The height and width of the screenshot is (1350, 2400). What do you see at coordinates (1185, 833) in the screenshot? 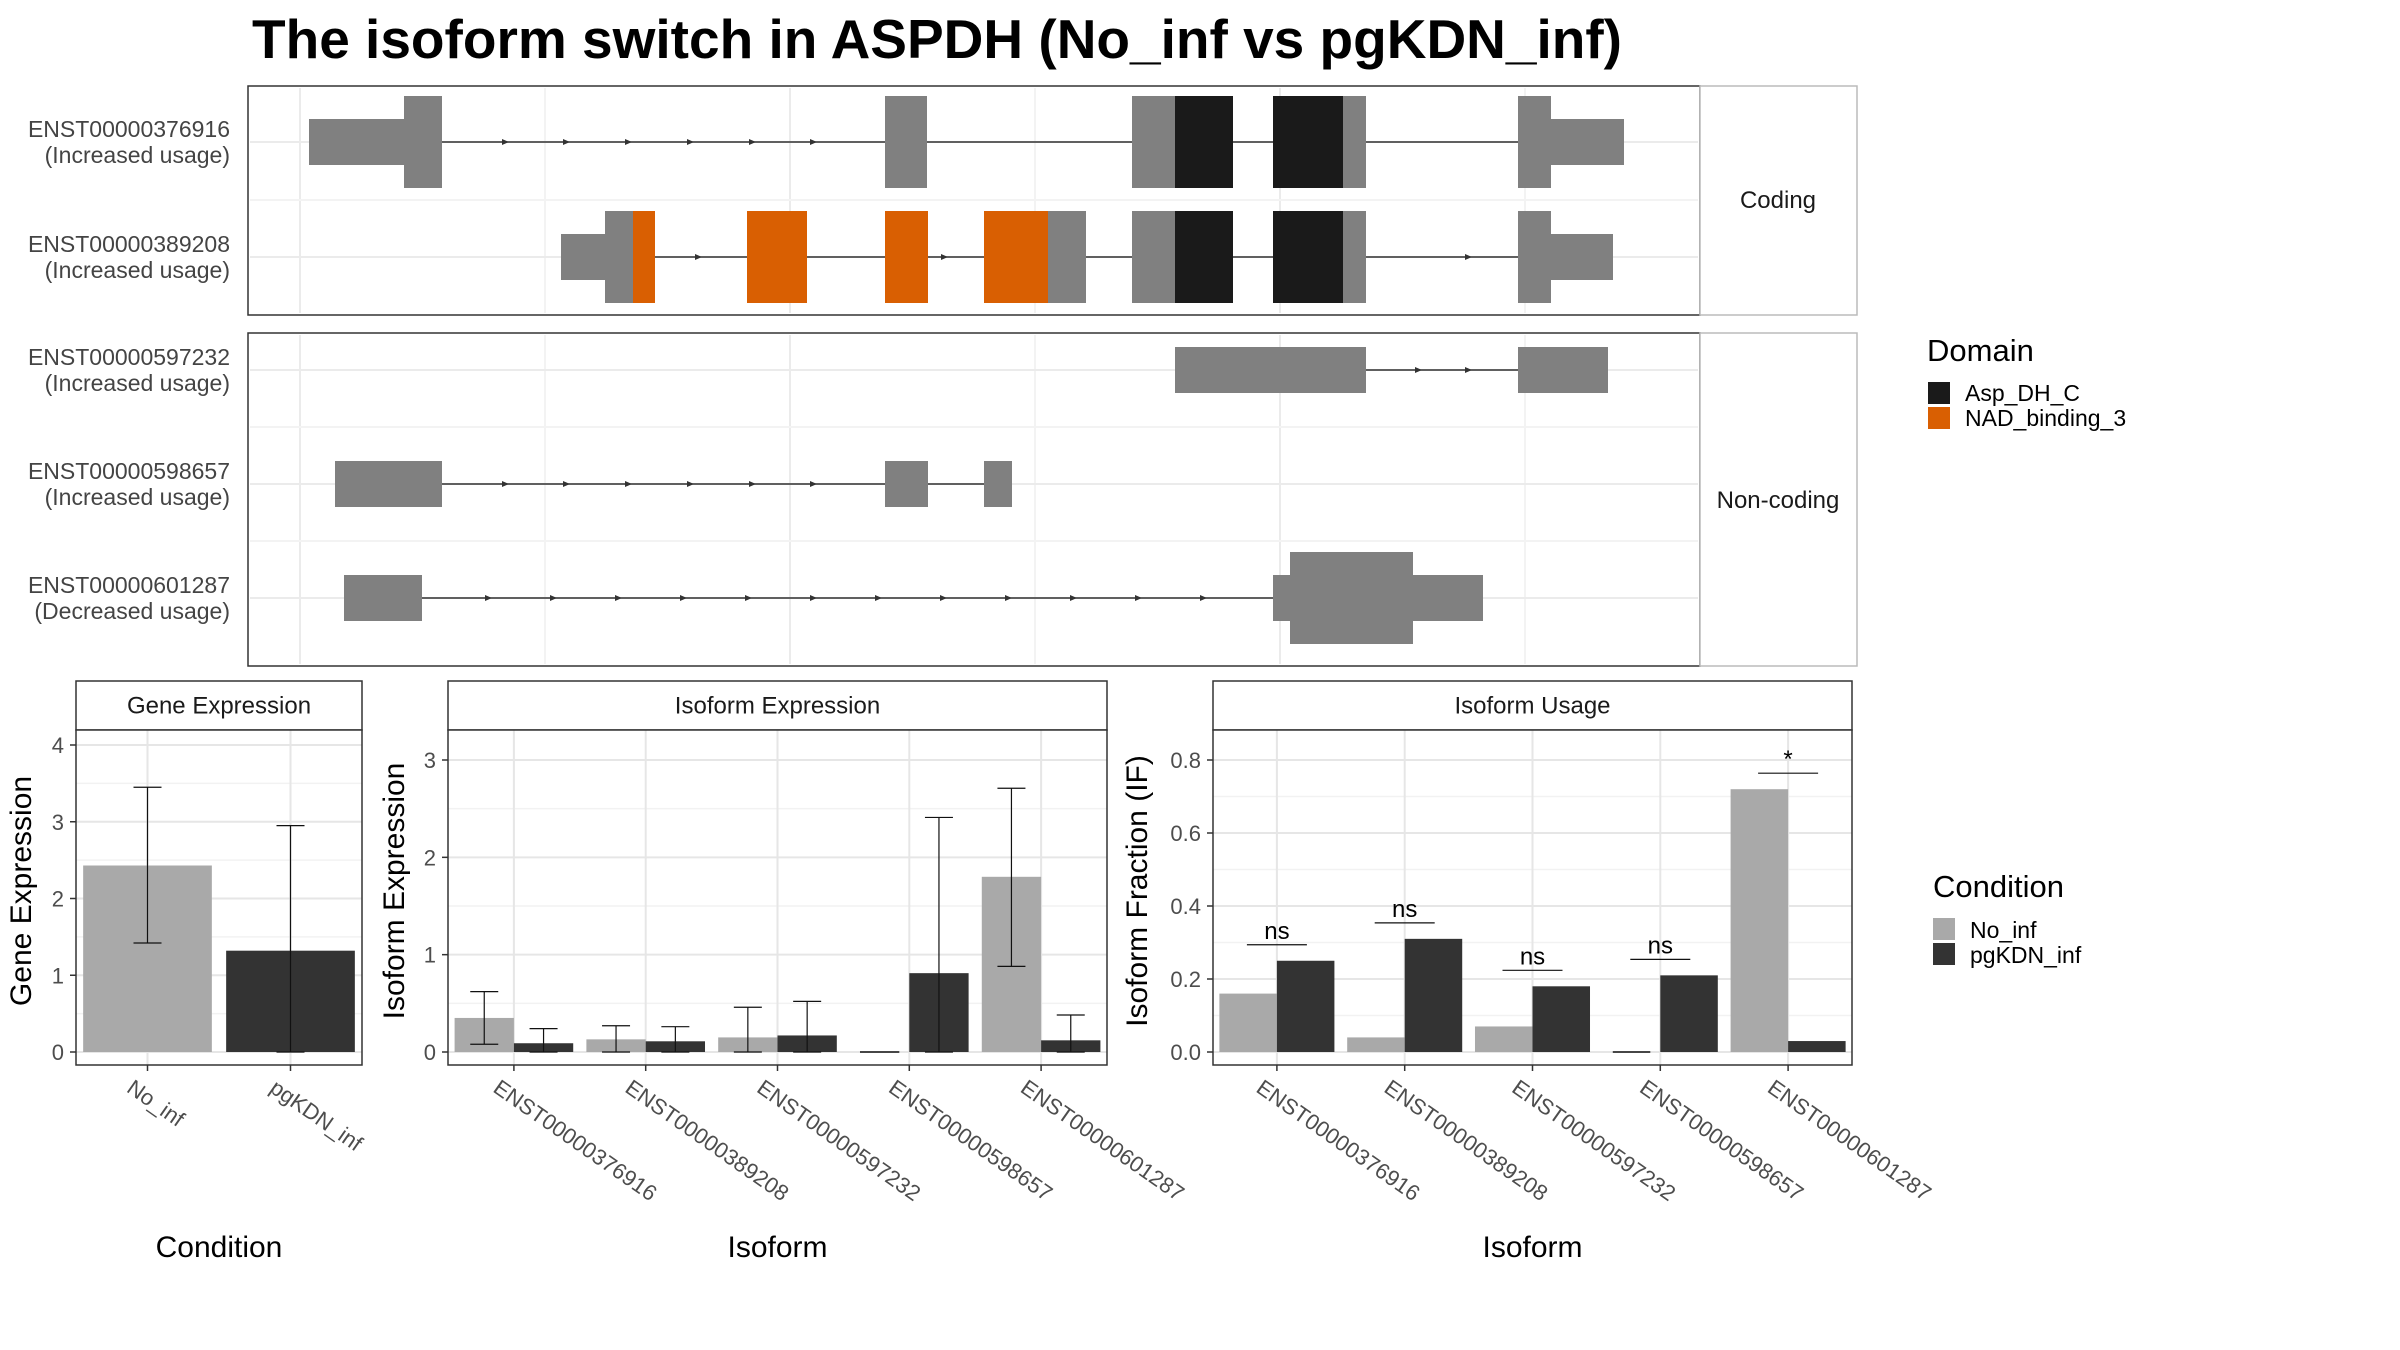
I see `y-tick-label: 0.6` at bounding box center [1185, 833].